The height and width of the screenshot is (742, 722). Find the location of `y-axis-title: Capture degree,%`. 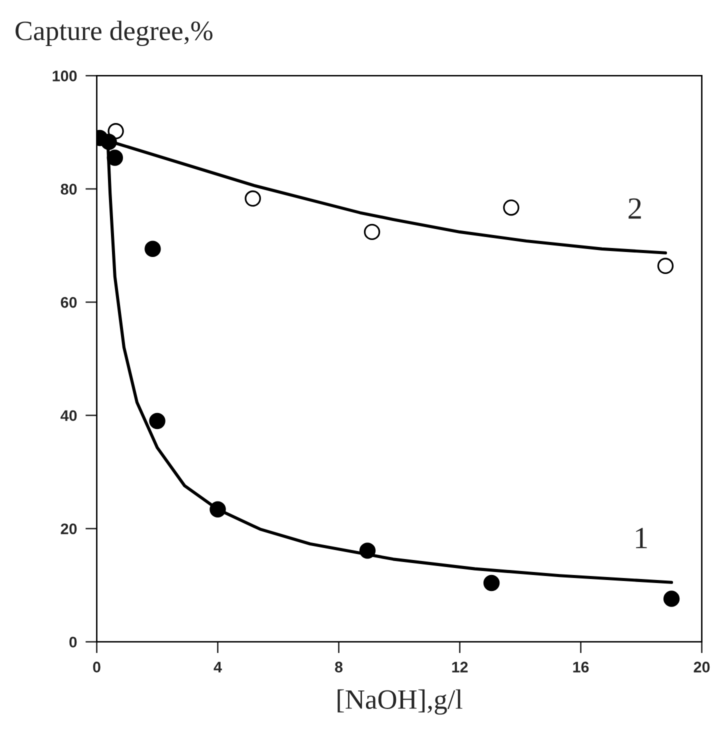

y-axis-title: Capture degree,% is located at coordinates (114, 33).